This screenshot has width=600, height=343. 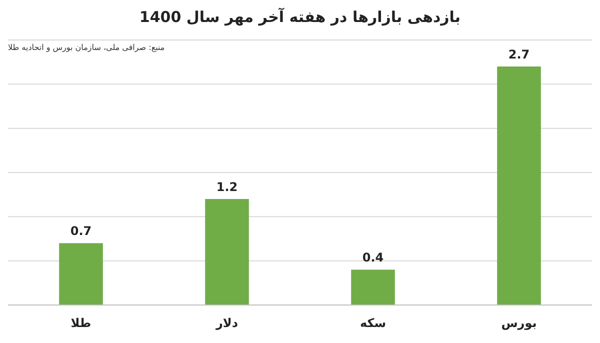 I want to click on data-label: 0.4, so click(x=373, y=257).